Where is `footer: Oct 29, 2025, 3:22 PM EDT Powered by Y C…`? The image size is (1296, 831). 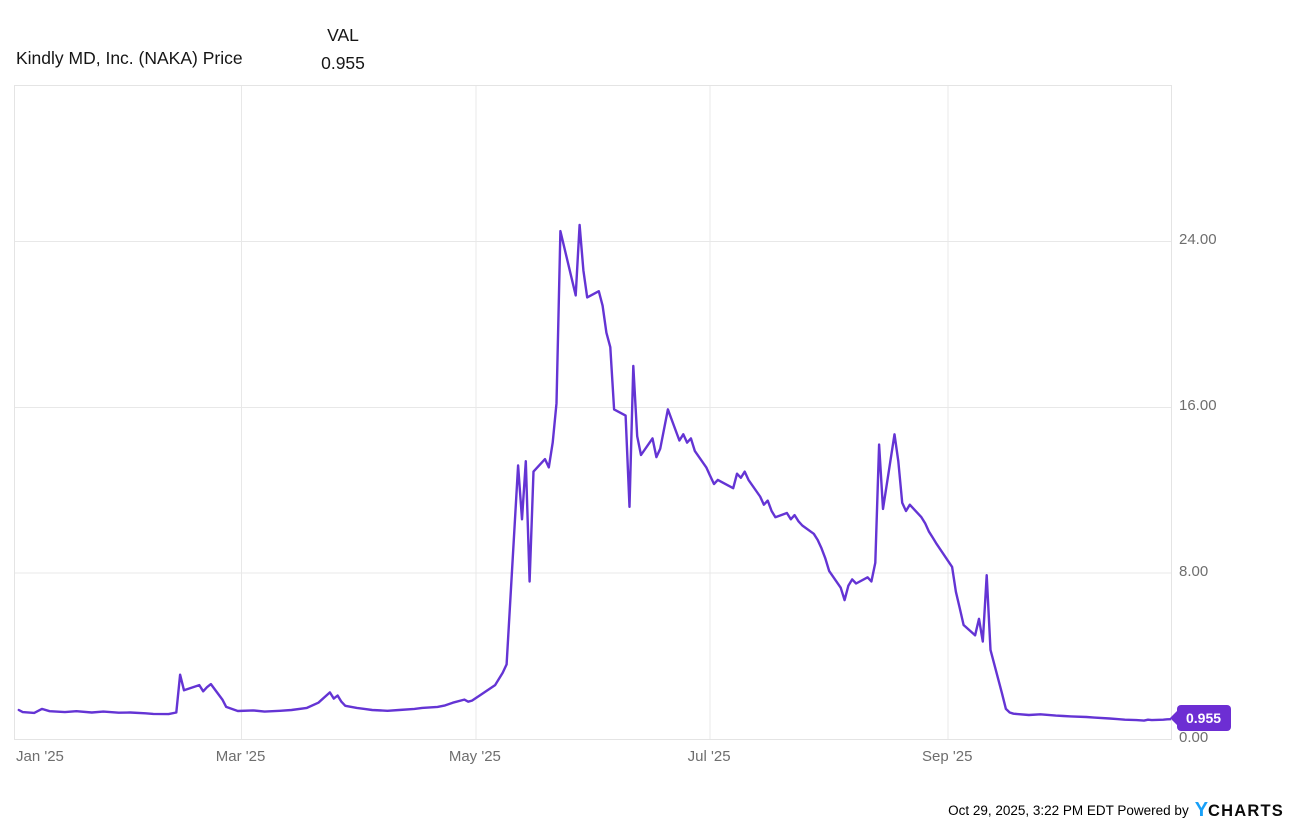 footer: Oct 29, 2025, 3:22 PM EDT Powered by Y C… is located at coordinates (1116, 810).